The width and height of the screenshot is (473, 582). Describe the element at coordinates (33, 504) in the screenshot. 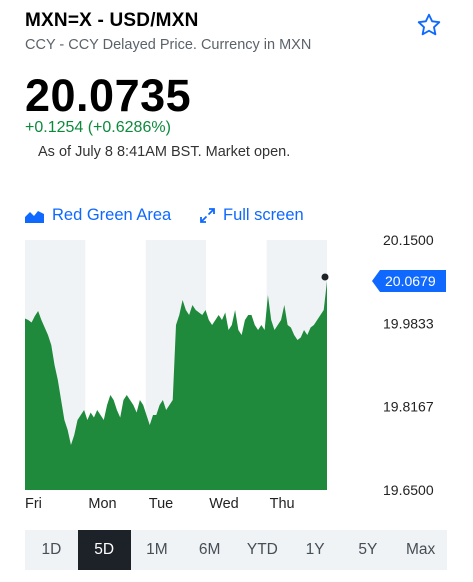

I see `x-tick-label: Fri` at that location.